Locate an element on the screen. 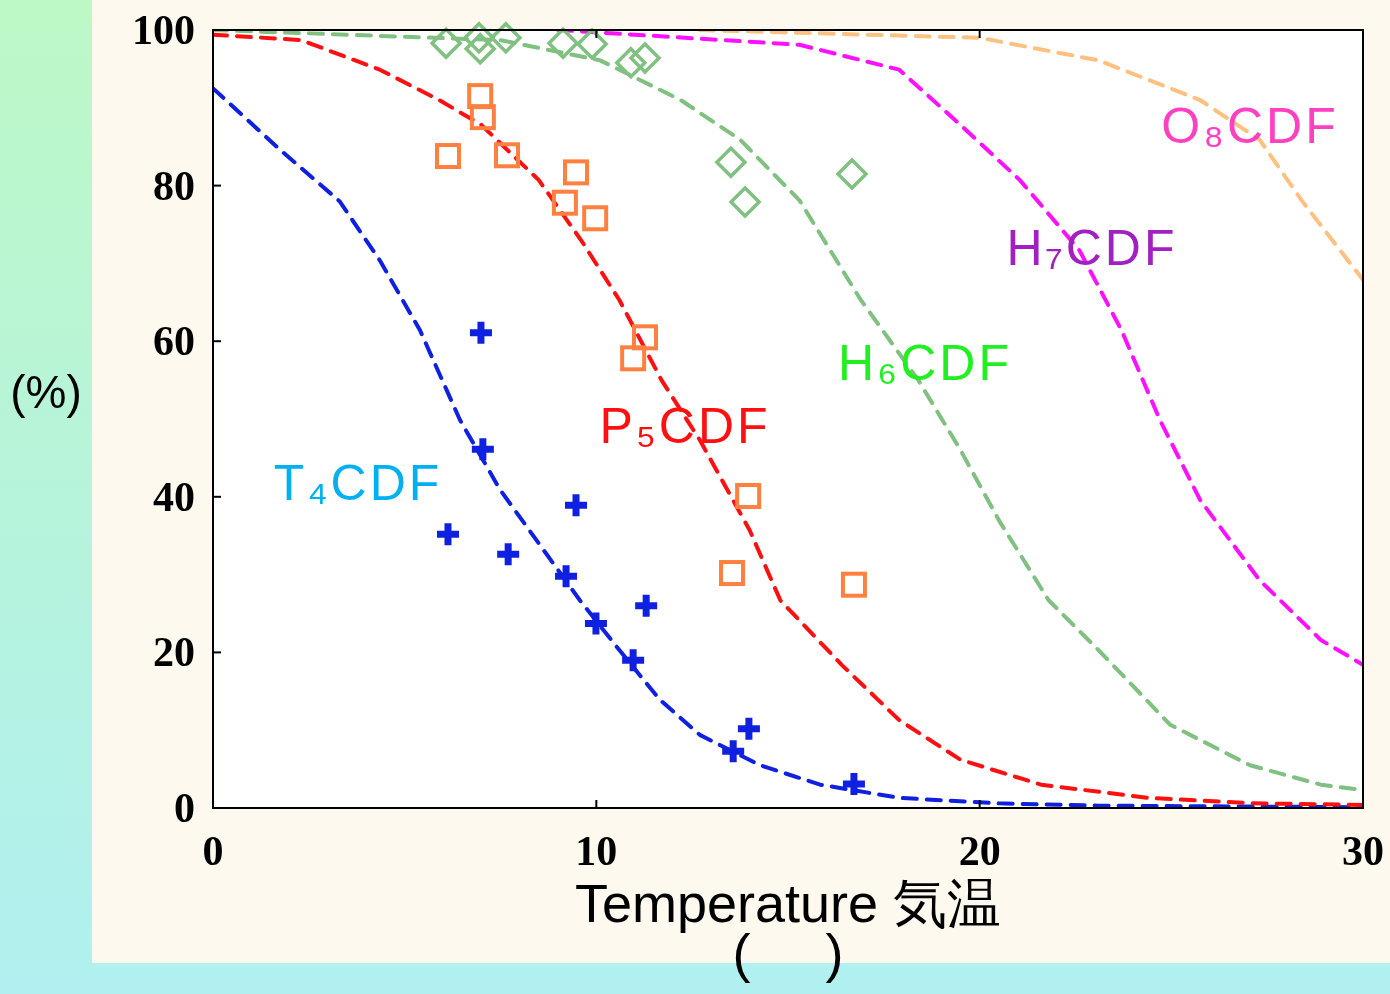 The height and width of the screenshot is (994, 1390). annotation: H₇CDF is located at coordinates (1092, 248).